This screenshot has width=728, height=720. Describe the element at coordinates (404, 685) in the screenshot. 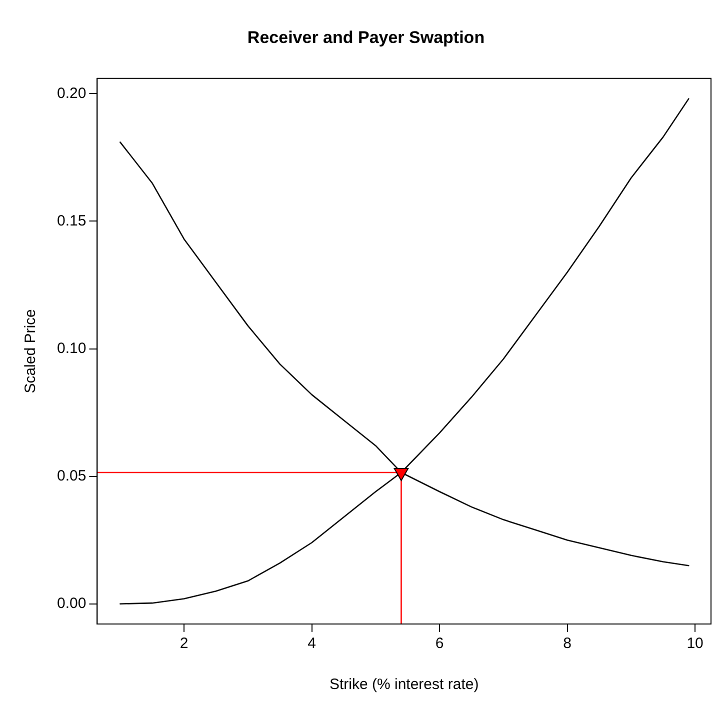

I see `x-axis-title: Strike (% interest rate)` at that location.